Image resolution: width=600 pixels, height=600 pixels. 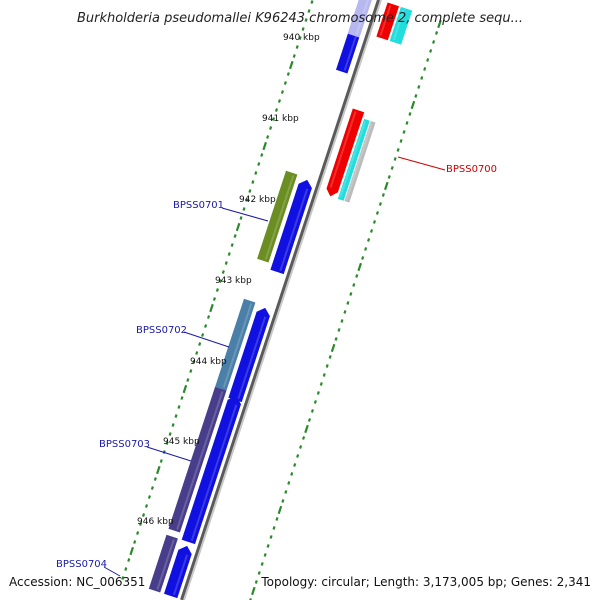 I want to click on gene-feature-bpss0704, so click(x=163, y=563).